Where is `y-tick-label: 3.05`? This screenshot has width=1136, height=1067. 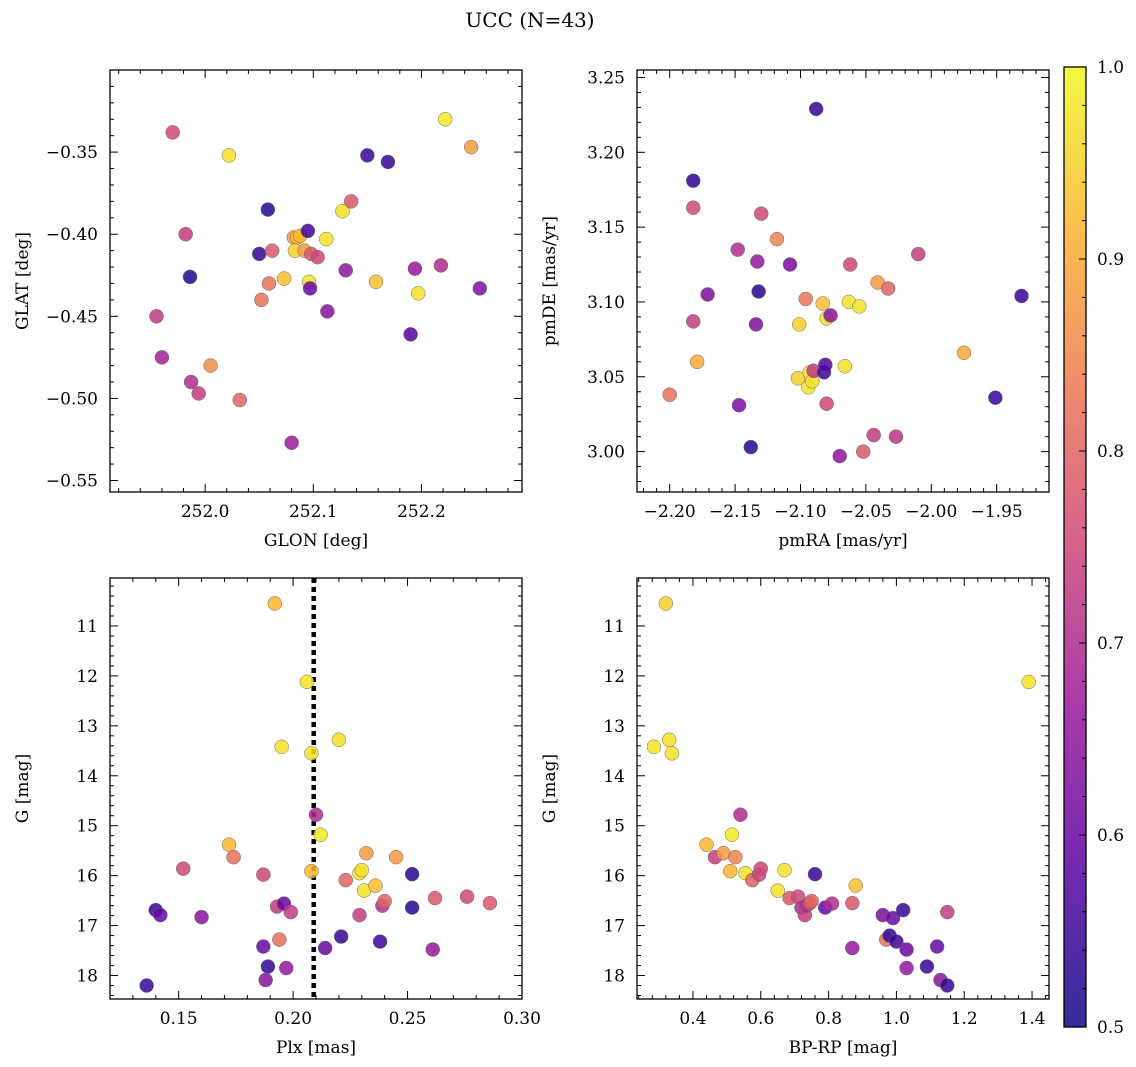
y-tick-label: 3.05 is located at coordinates (606, 378).